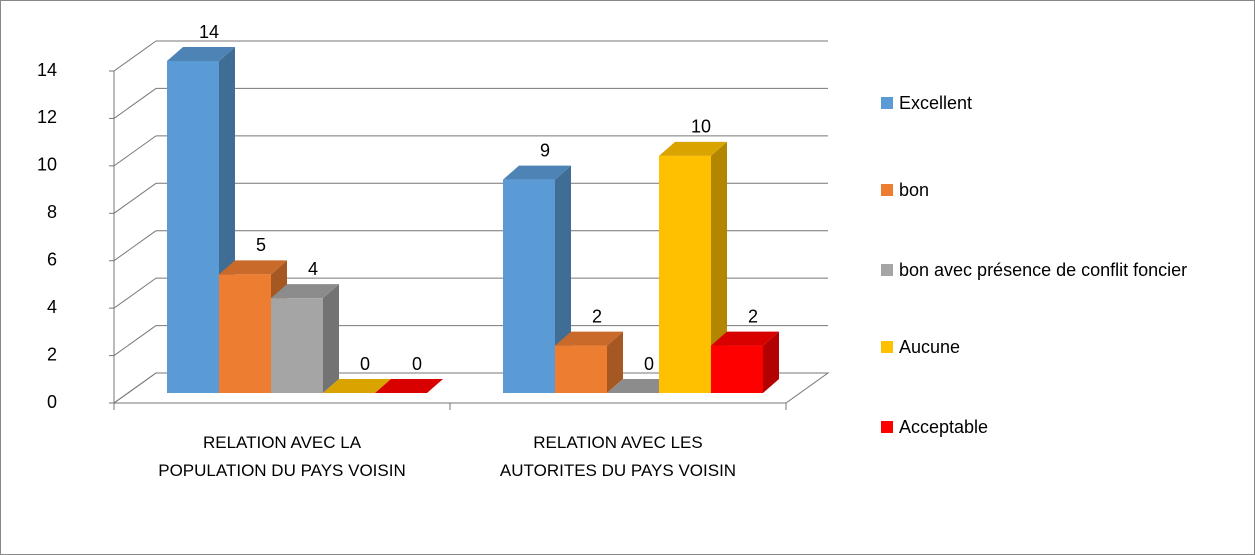  I want to click on y-tick-label: 4, so click(52, 307).